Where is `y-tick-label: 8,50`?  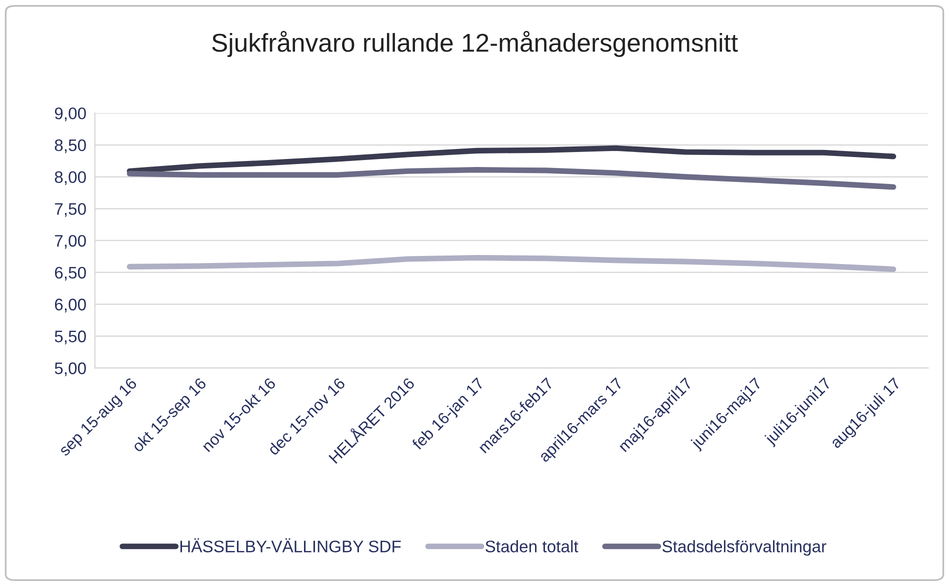
y-tick-label: 8,50 is located at coordinates (70, 146).